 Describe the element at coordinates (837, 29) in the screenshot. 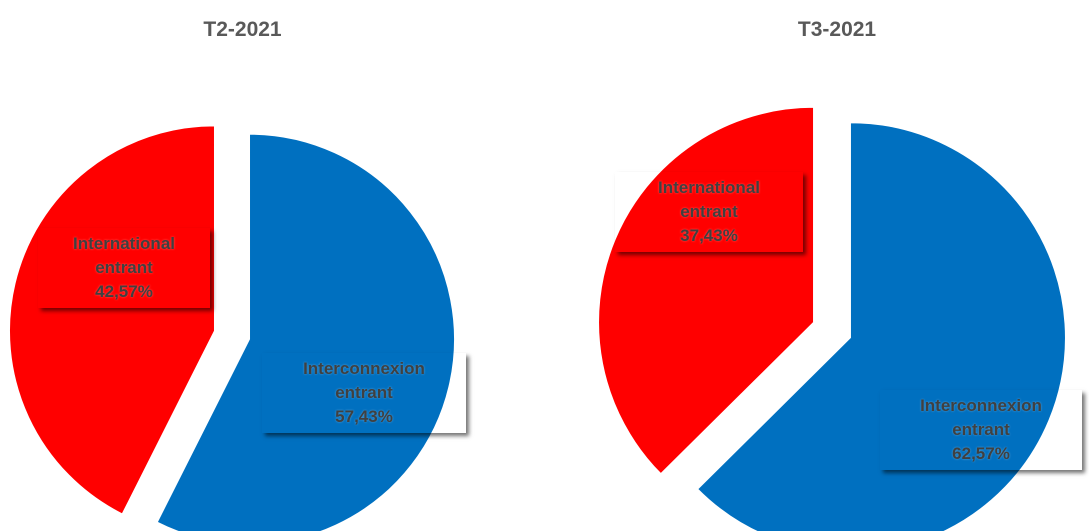

I see `chart-title: T3-2021` at that location.